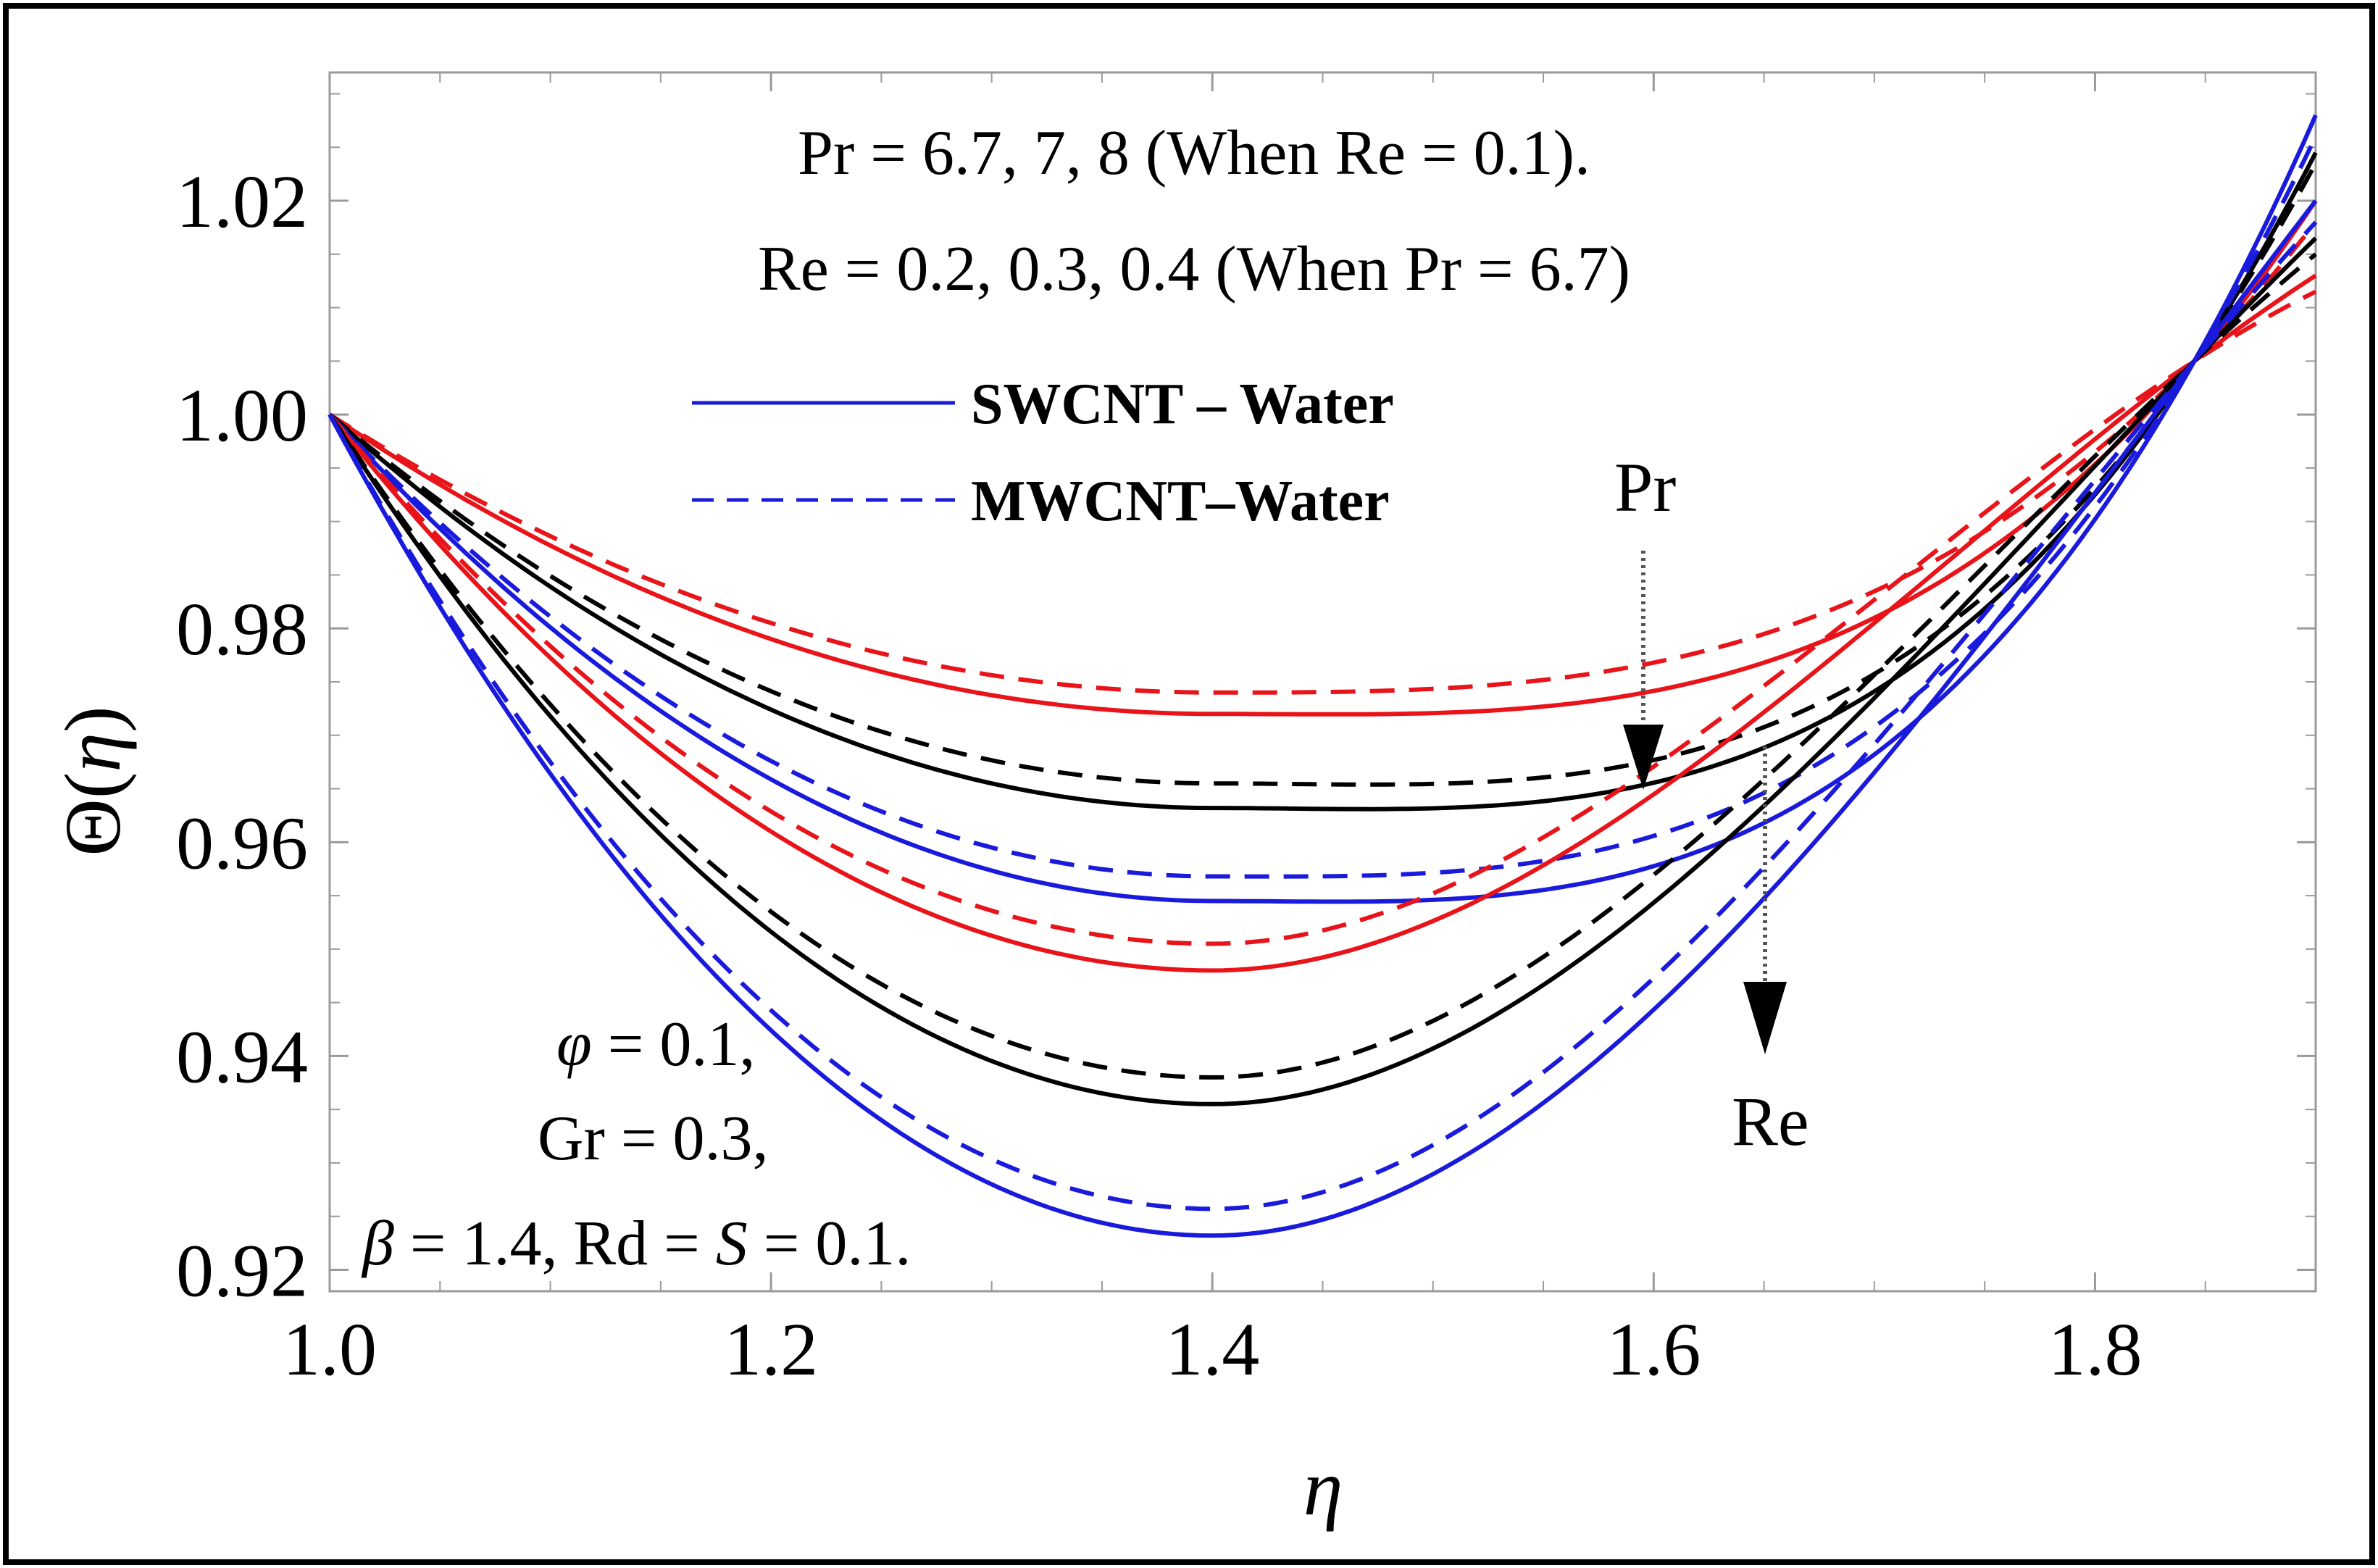 This screenshot has height=1568, width=2378. I want to click on annotation-gr: Gr = 0.3,, so click(653, 1139).